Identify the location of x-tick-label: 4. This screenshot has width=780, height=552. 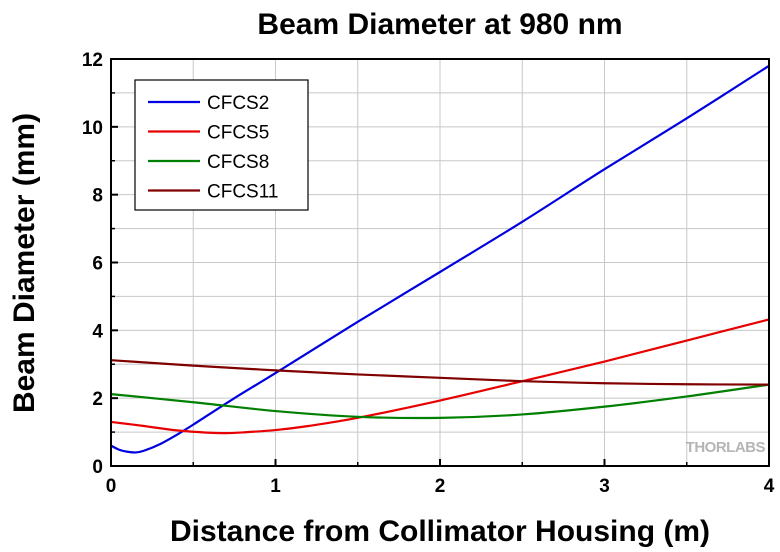
(769, 486).